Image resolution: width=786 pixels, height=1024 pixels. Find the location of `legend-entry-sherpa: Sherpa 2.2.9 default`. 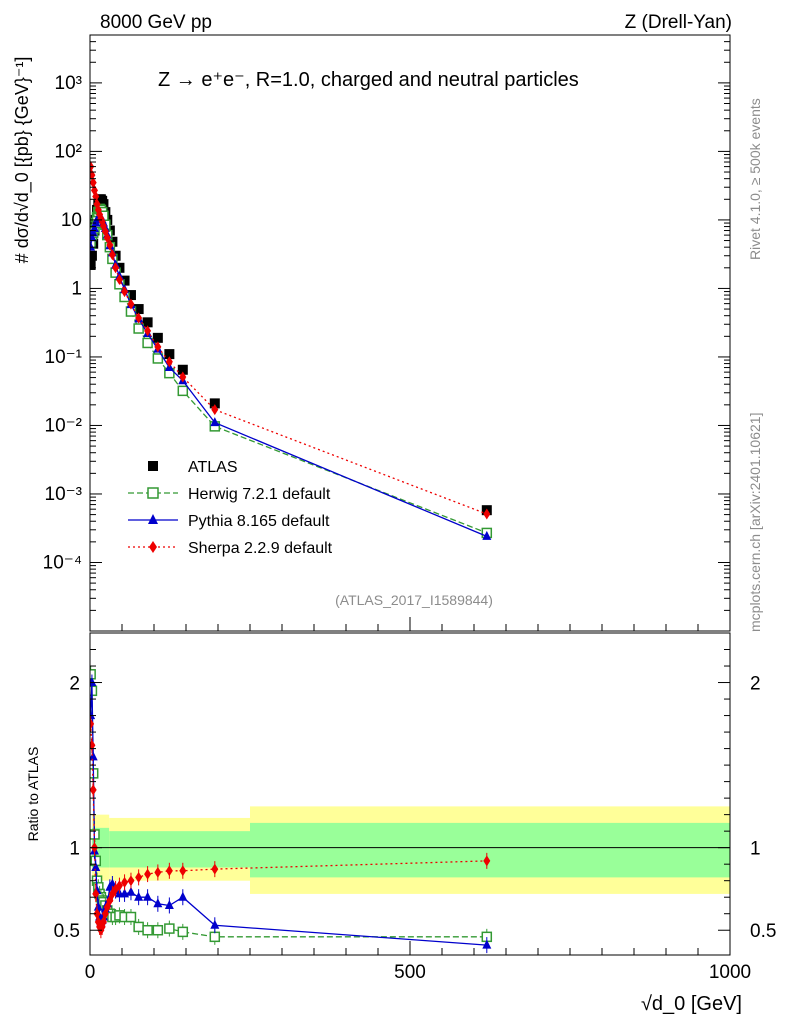

legend-entry-sherpa: Sherpa 2.2.9 default is located at coordinates (230, 548).